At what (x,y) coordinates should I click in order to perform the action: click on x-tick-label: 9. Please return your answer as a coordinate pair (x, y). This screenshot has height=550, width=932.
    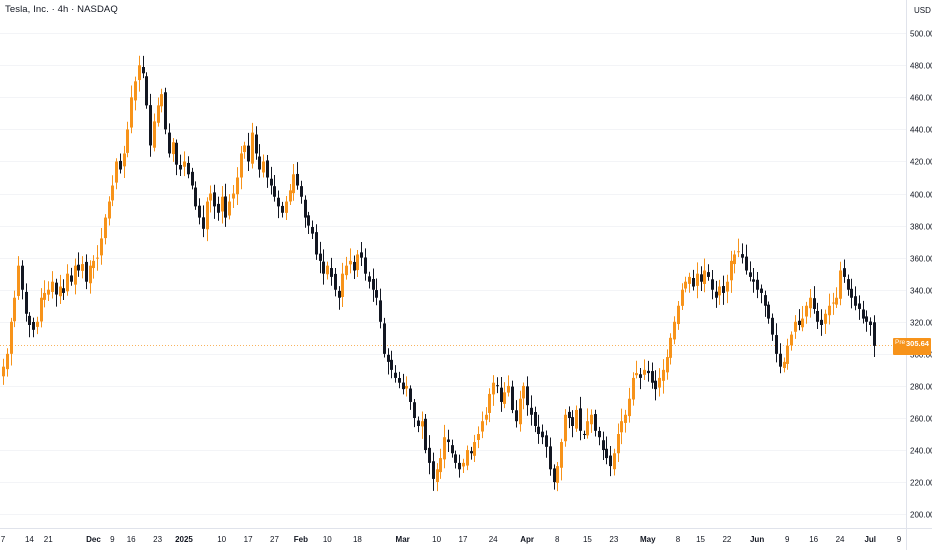
    Looking at the image, I should click on (112, 539).